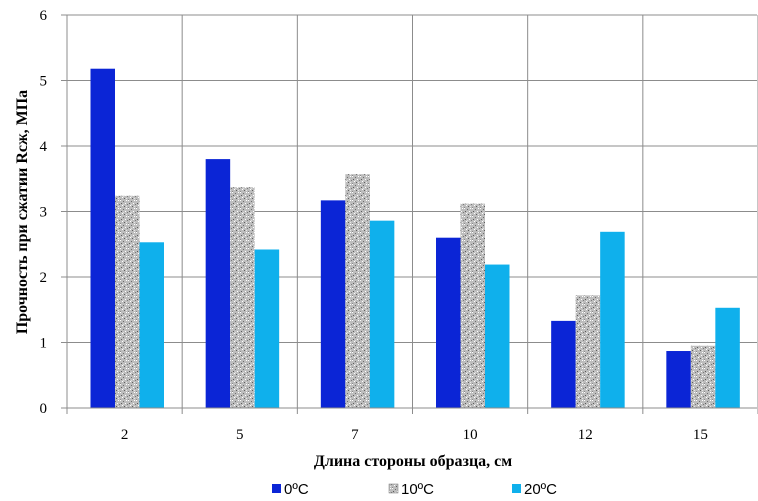 Image resolution: width=758 pixels, height=501 pixels. I want to click on x-tick-label: 7, so click(355, 435).